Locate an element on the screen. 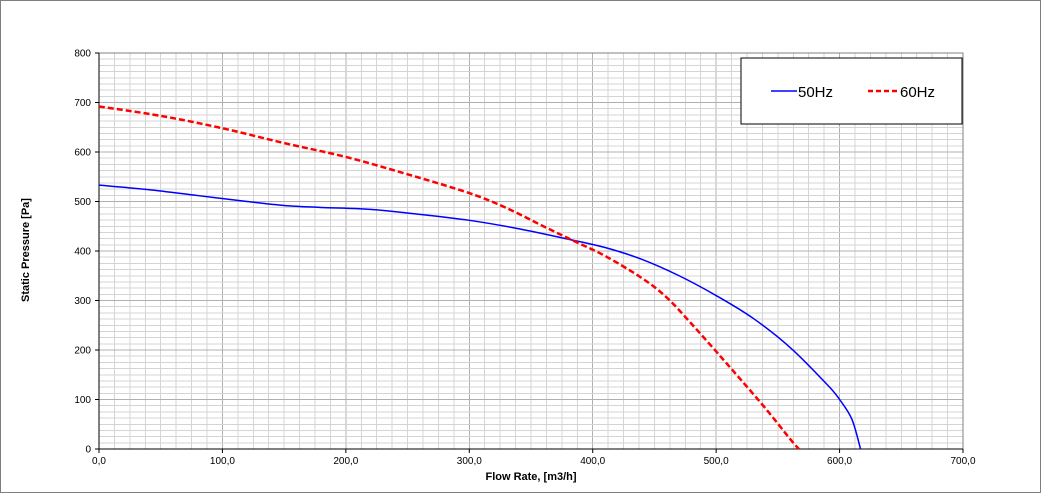 Image resolution: width=1041 pixels, height=494 pixels. x-tick-label: 600,0 is located at coordinates (839, 461).